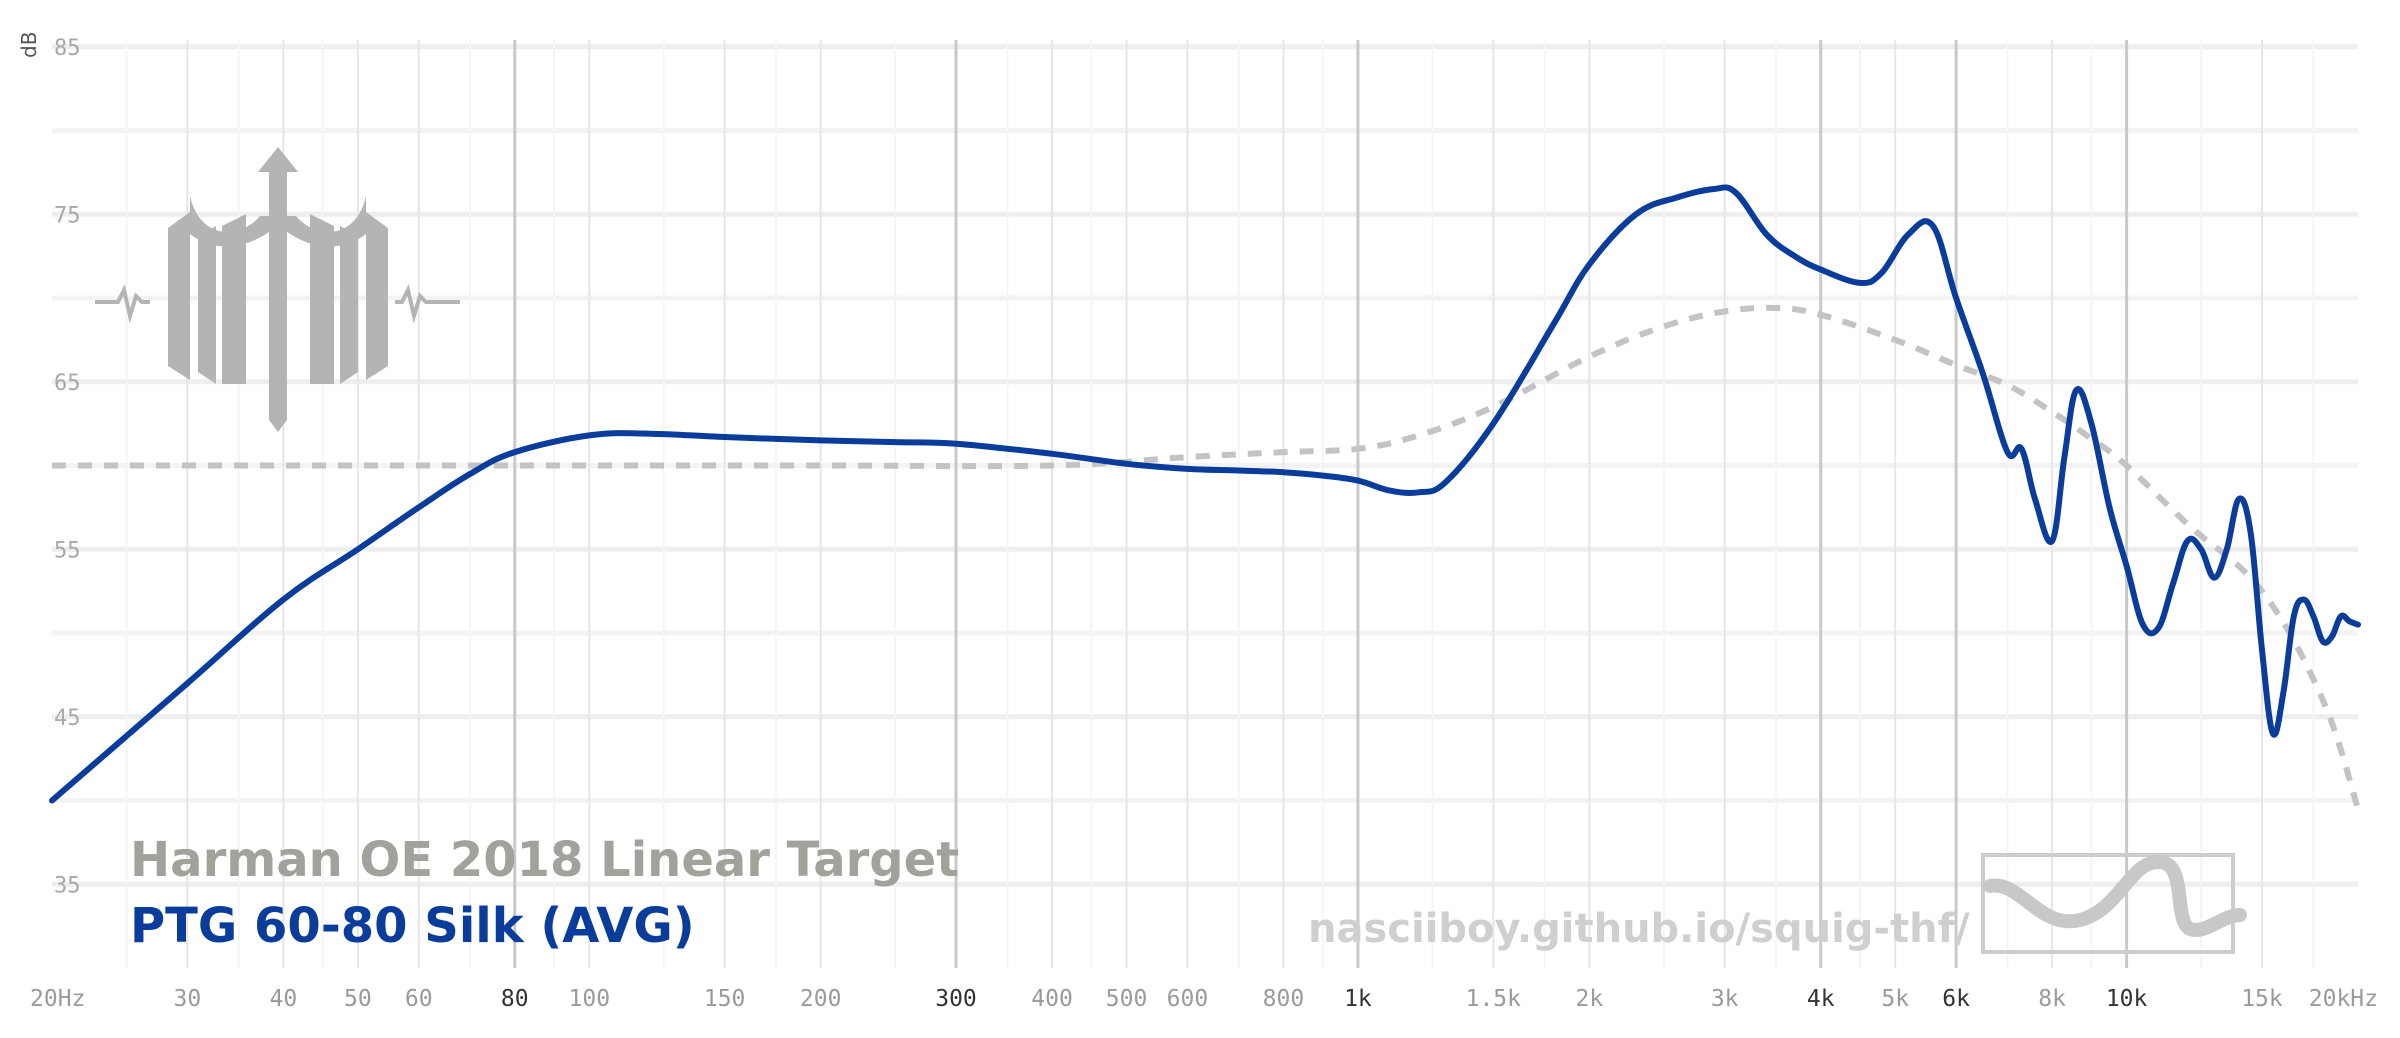 The width and height of the screenshot is (2400, 1038). Describe the element at coordinates (725, 999) in the screenshot. I see `x-tick-label: 150` at that location.